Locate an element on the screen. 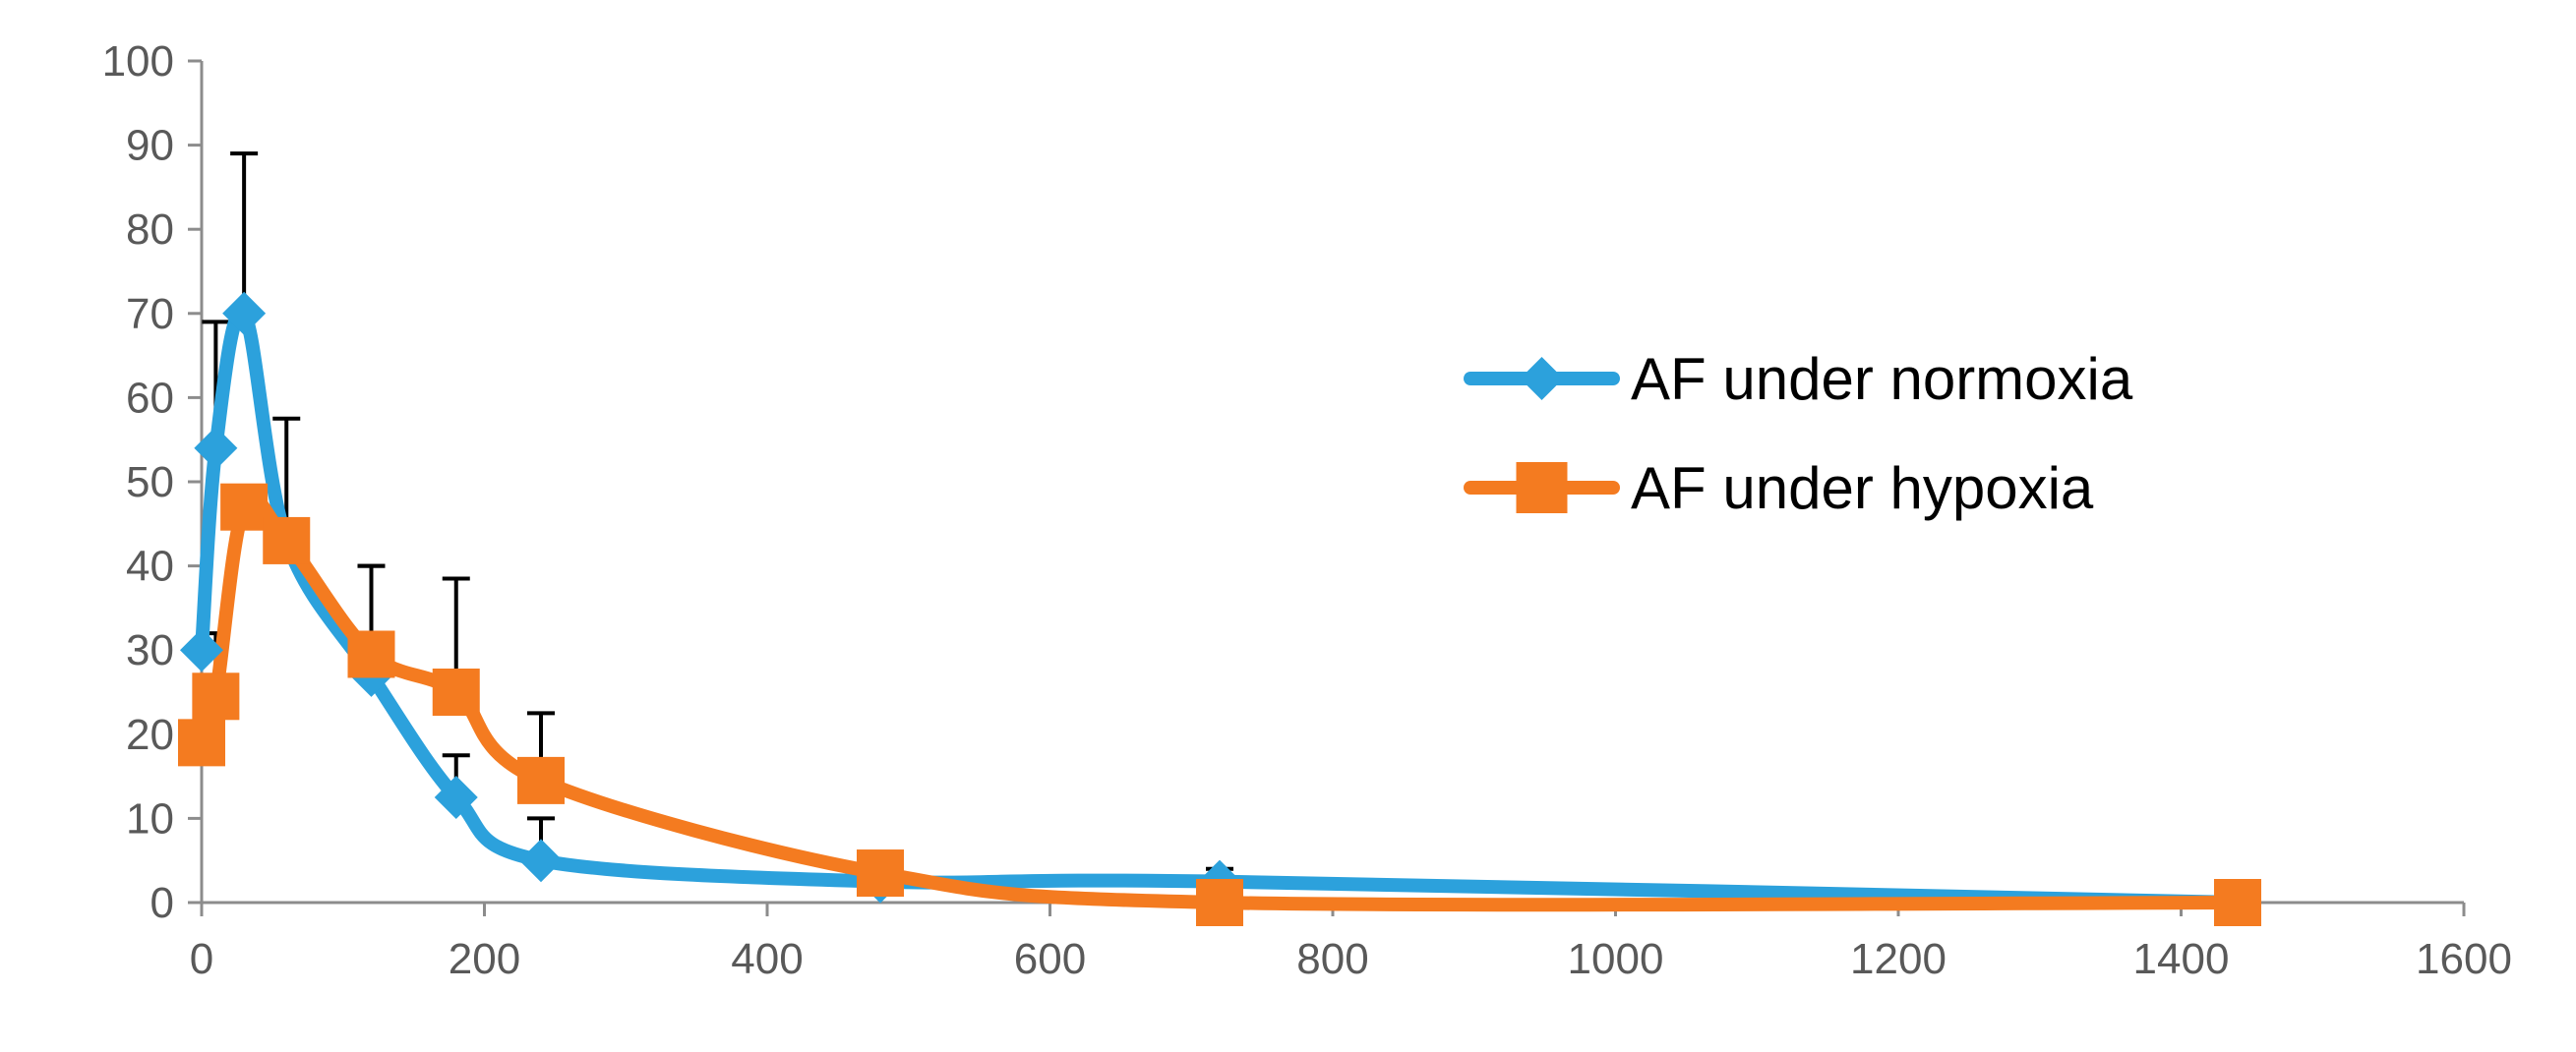 The width and height of the screenshot is (2576, 1052). legend-entry-normoxia: AF under normoxia is located at coordinates (1799, 379).